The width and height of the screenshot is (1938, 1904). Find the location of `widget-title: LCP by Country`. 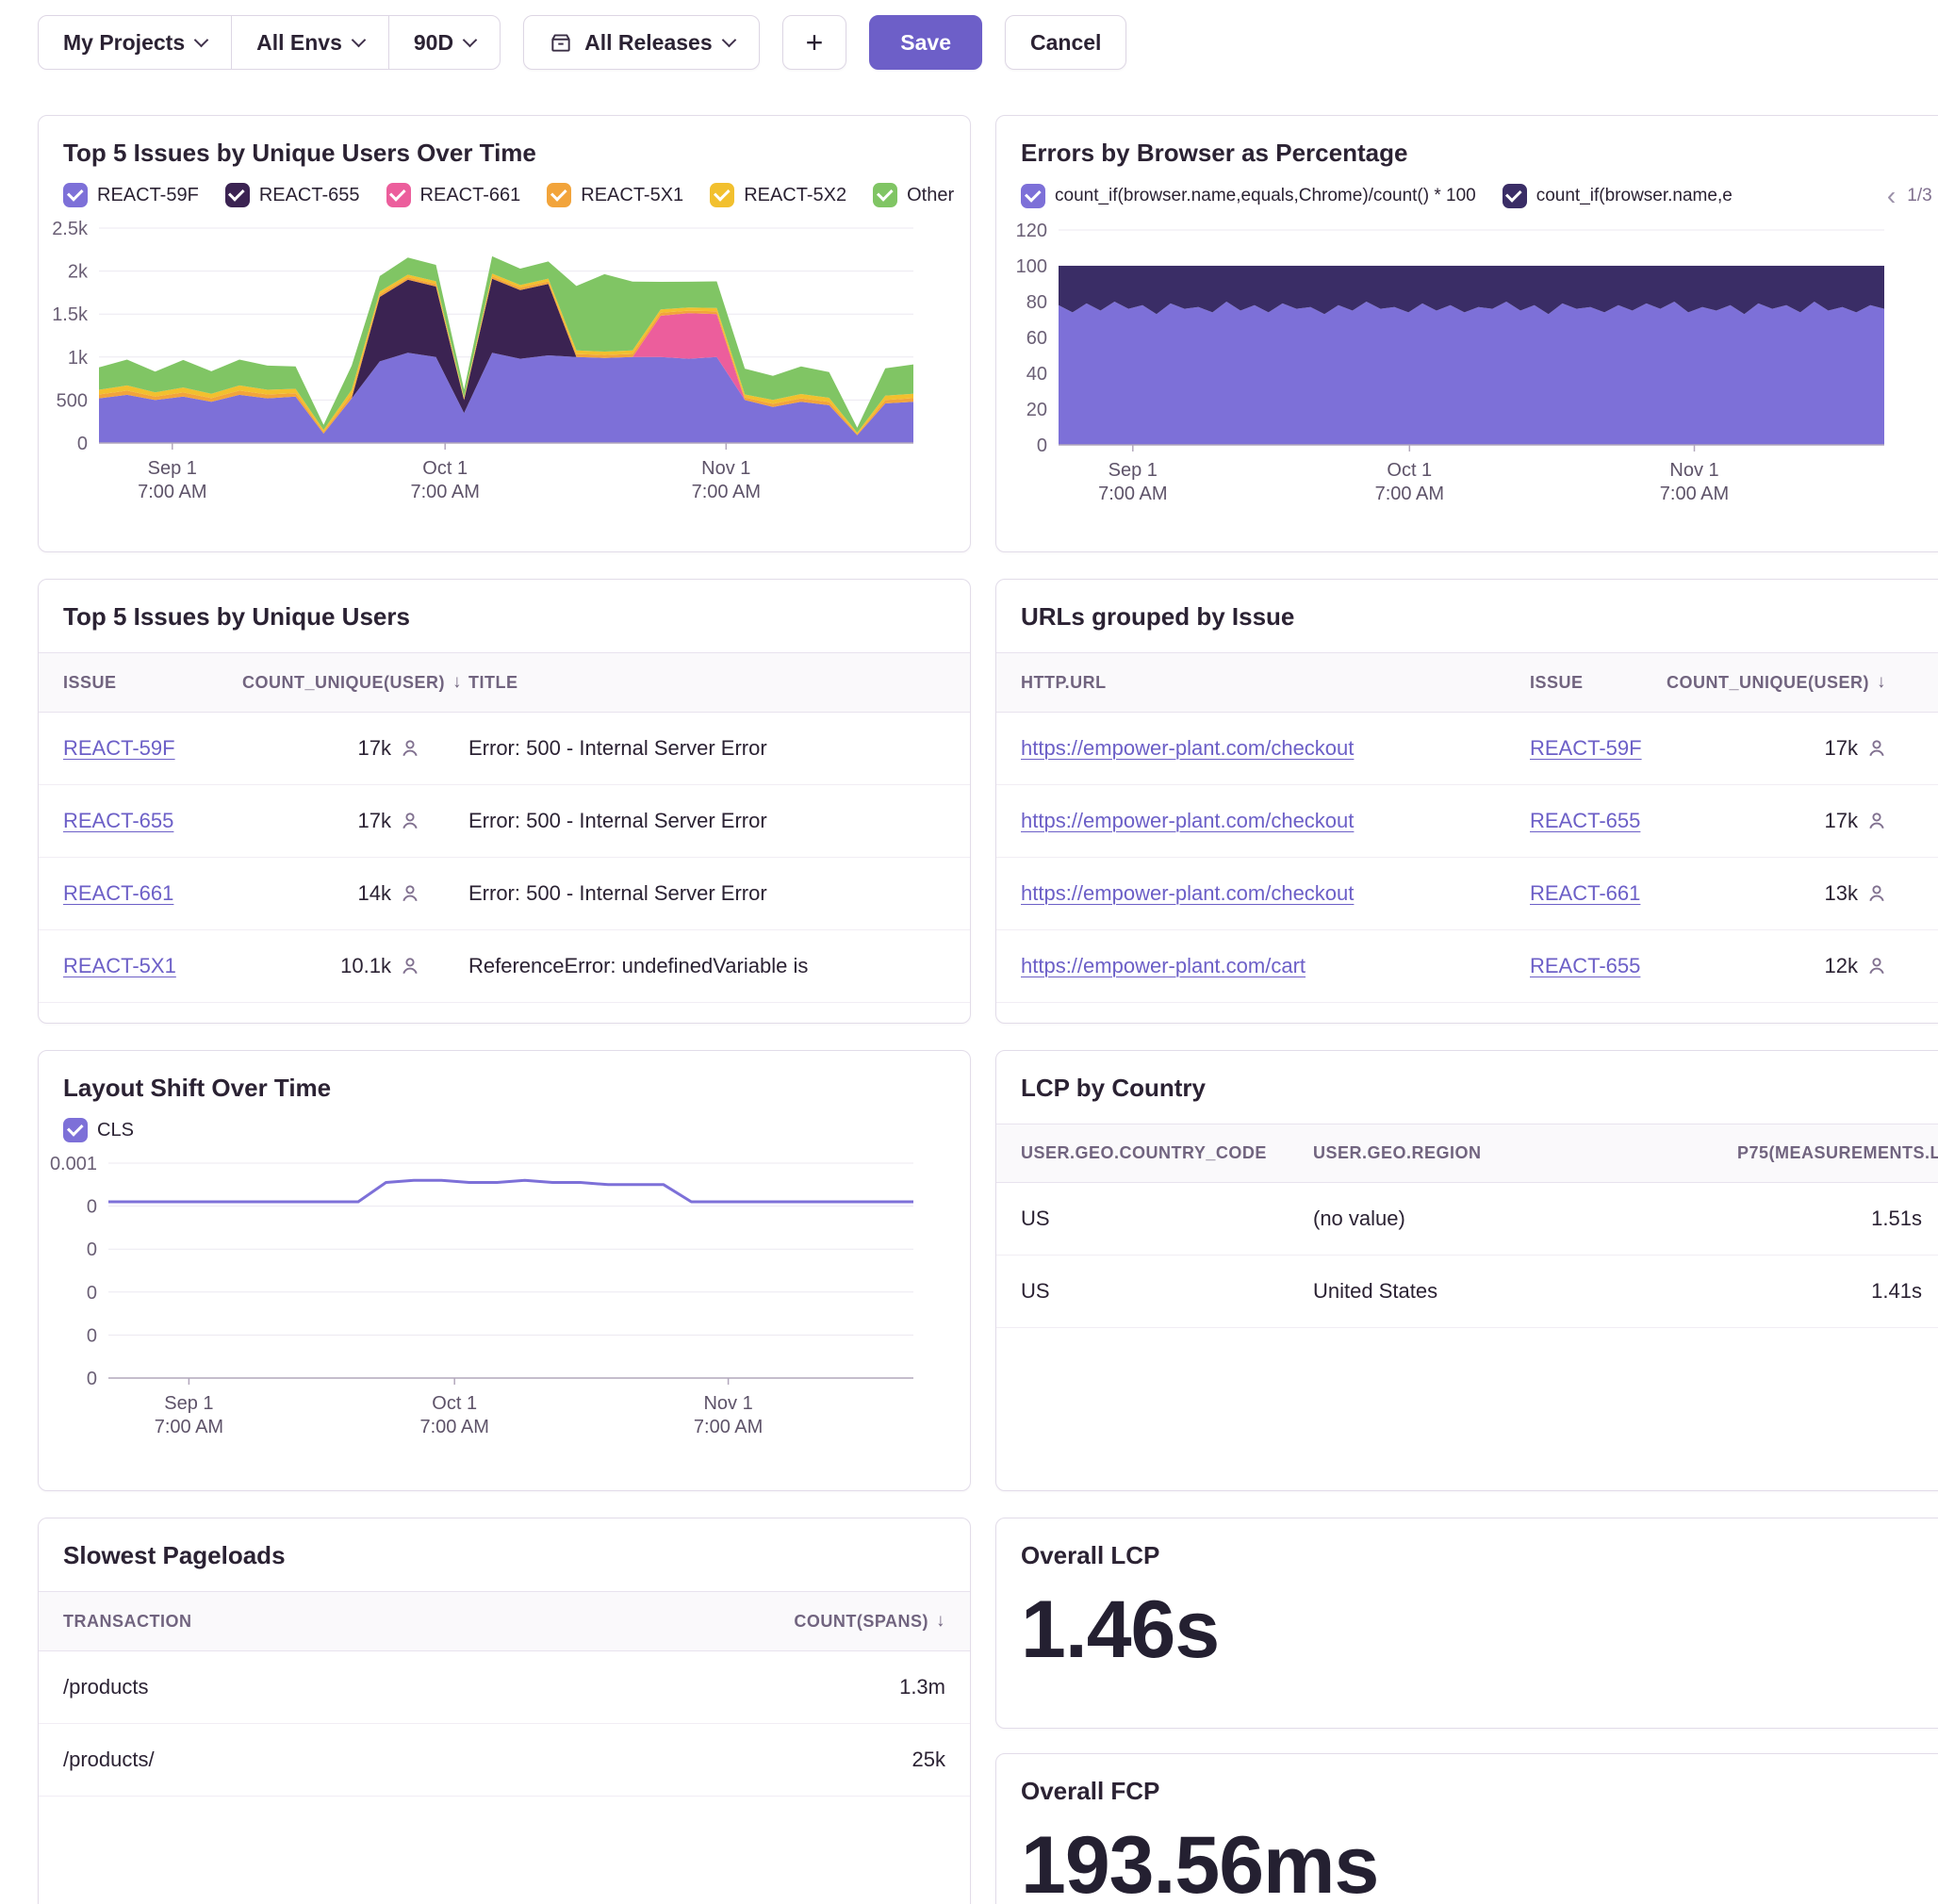

widget-title: LCP by Country is located at coordinates (1114, 1088).